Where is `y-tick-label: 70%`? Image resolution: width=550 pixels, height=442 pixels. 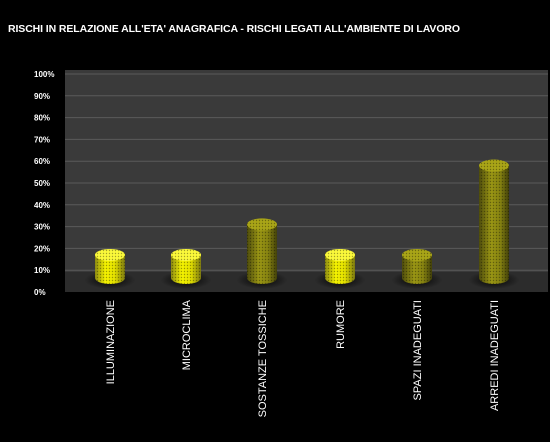
y-tick-label: 70% is located at coordinates (42, 139).